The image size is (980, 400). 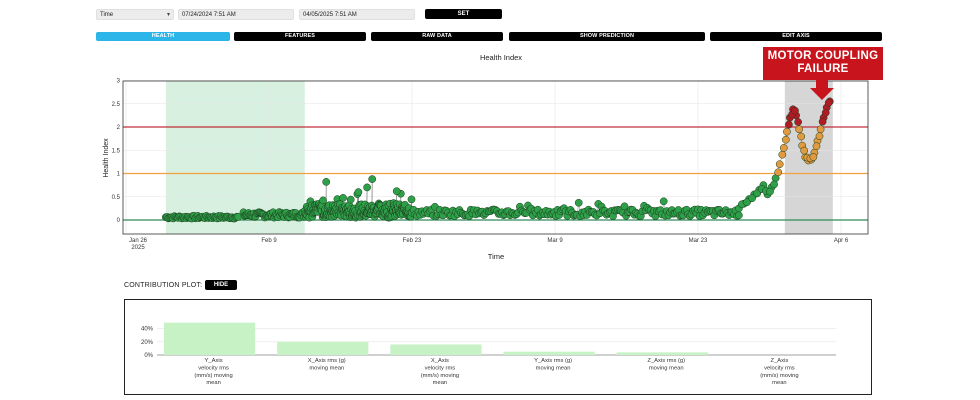 What do you see at coordinates (148, 356) in the screenshot?
I see `contrib-y-tick: 0%` at bounding box center [148, 356].